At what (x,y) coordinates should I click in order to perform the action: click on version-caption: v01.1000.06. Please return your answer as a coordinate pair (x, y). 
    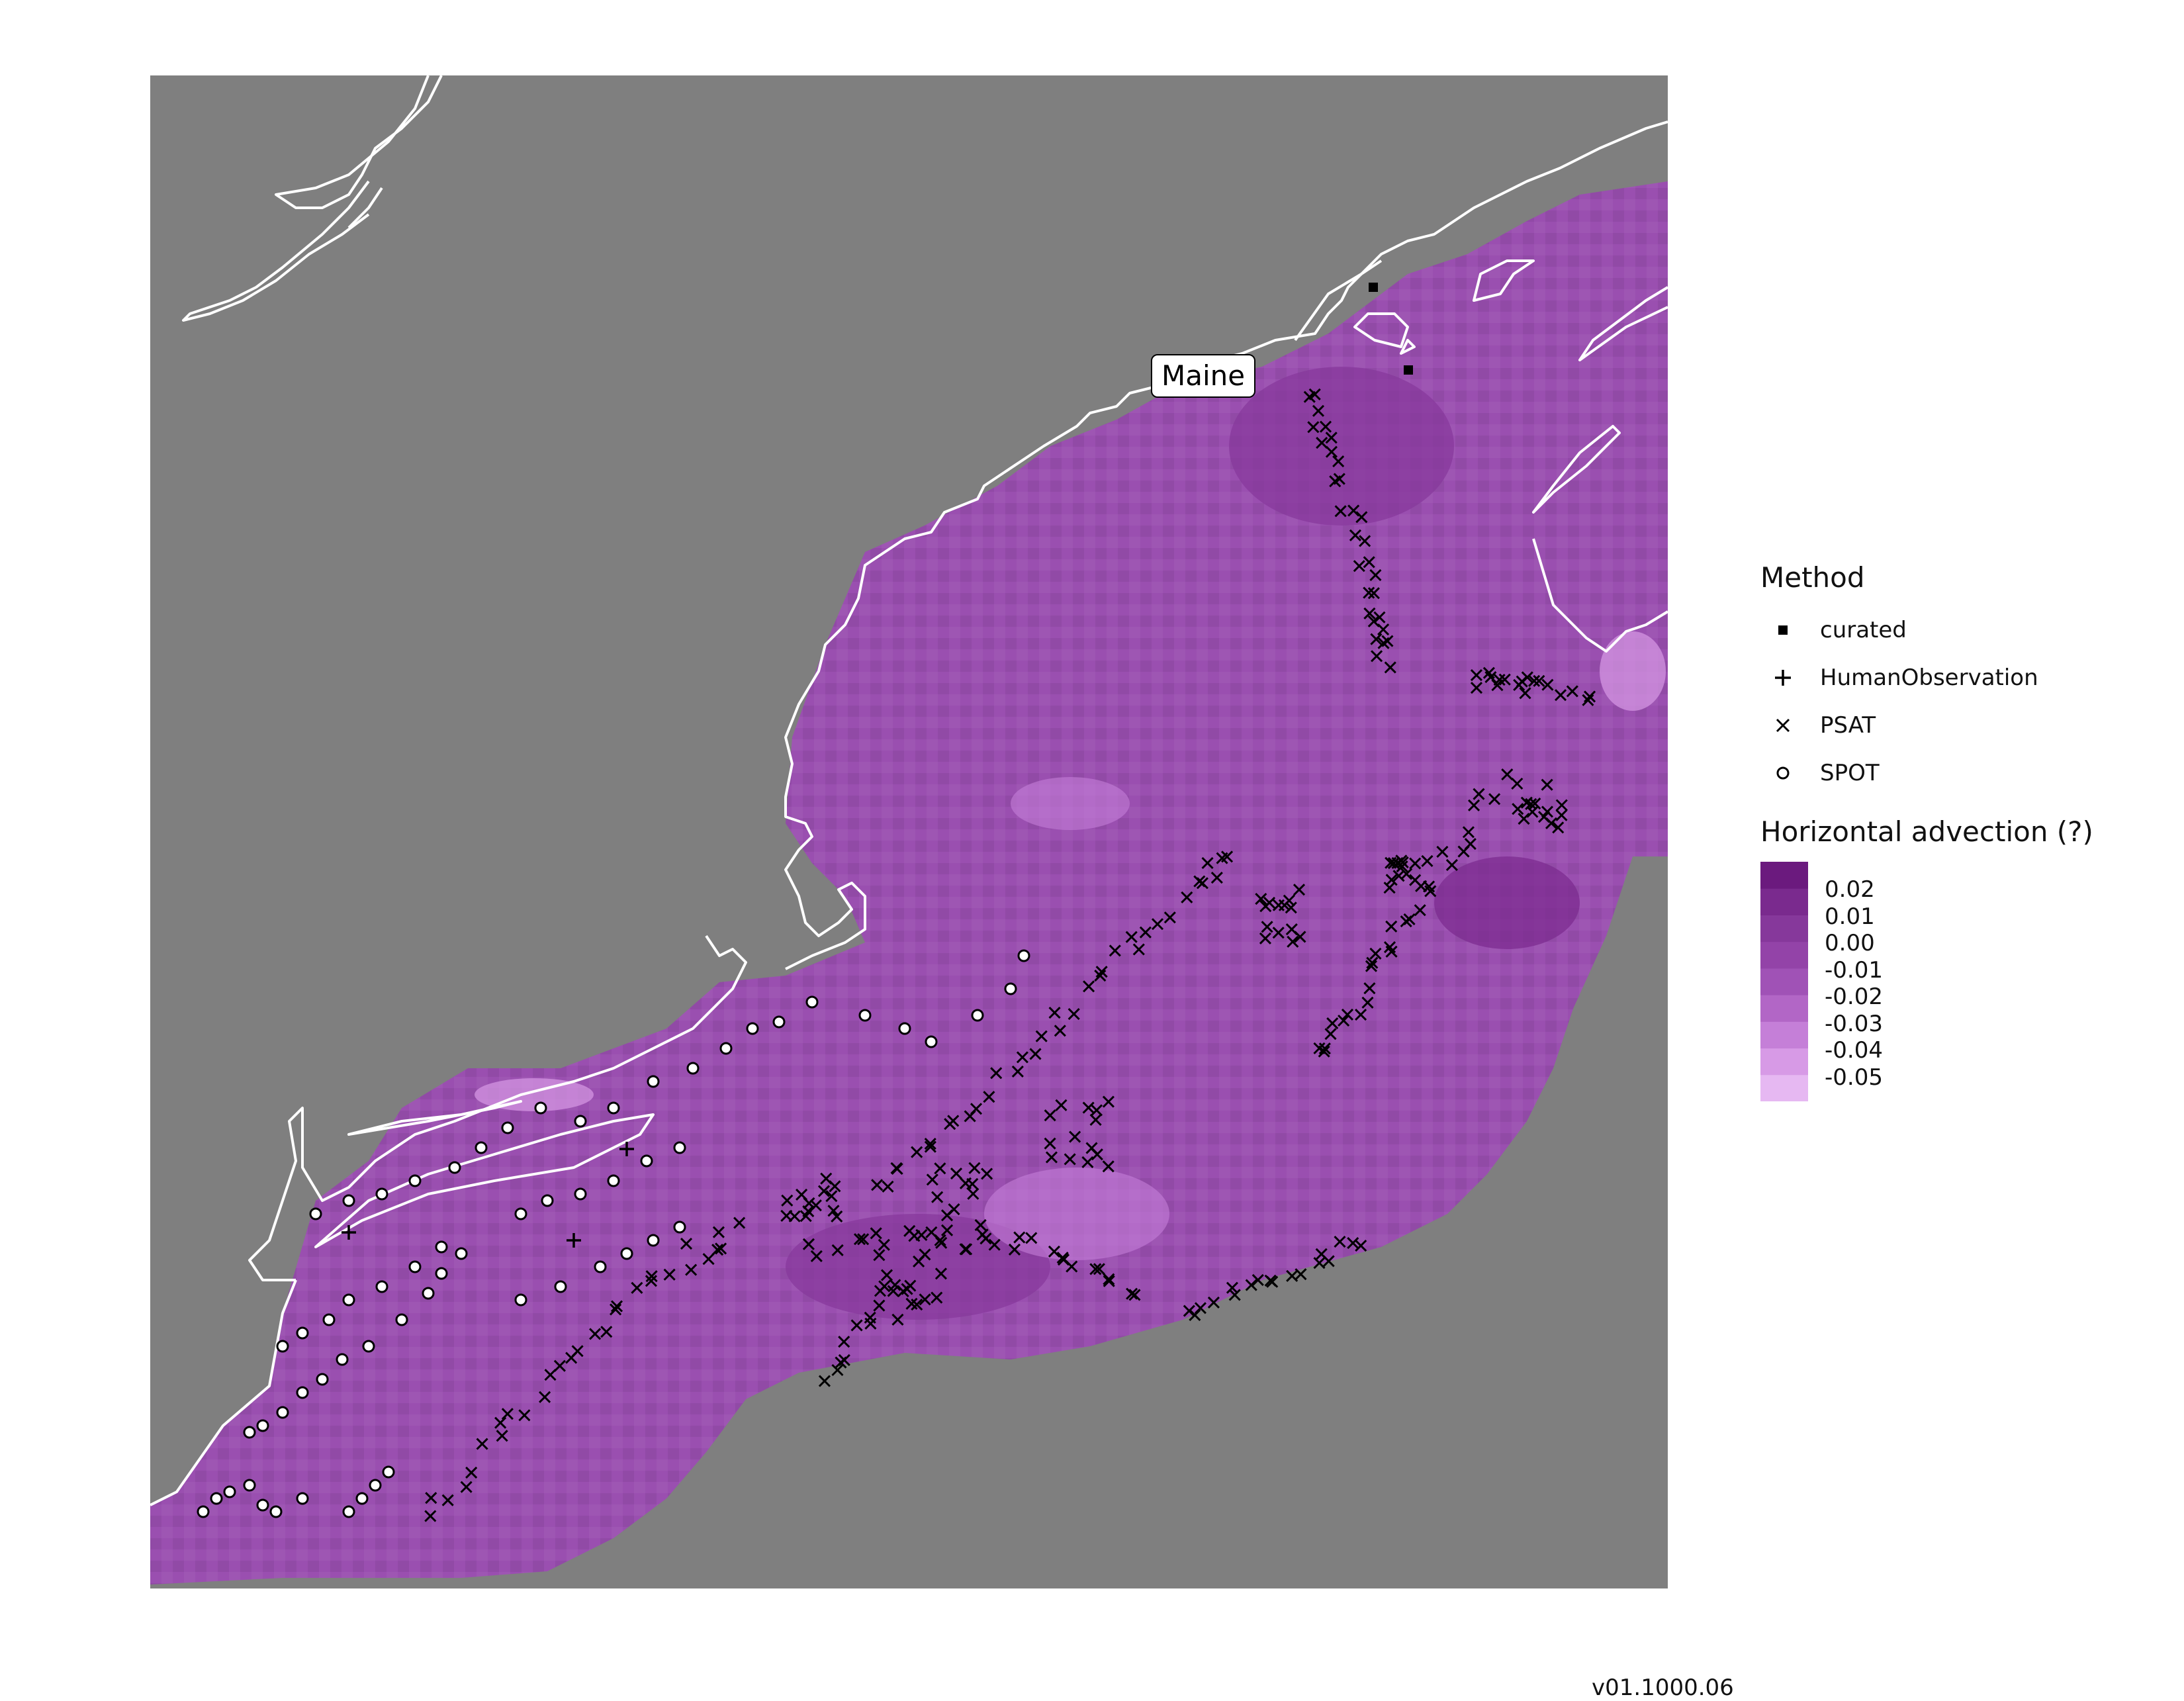
    Looking at the image, I should click on (1663, 1688).